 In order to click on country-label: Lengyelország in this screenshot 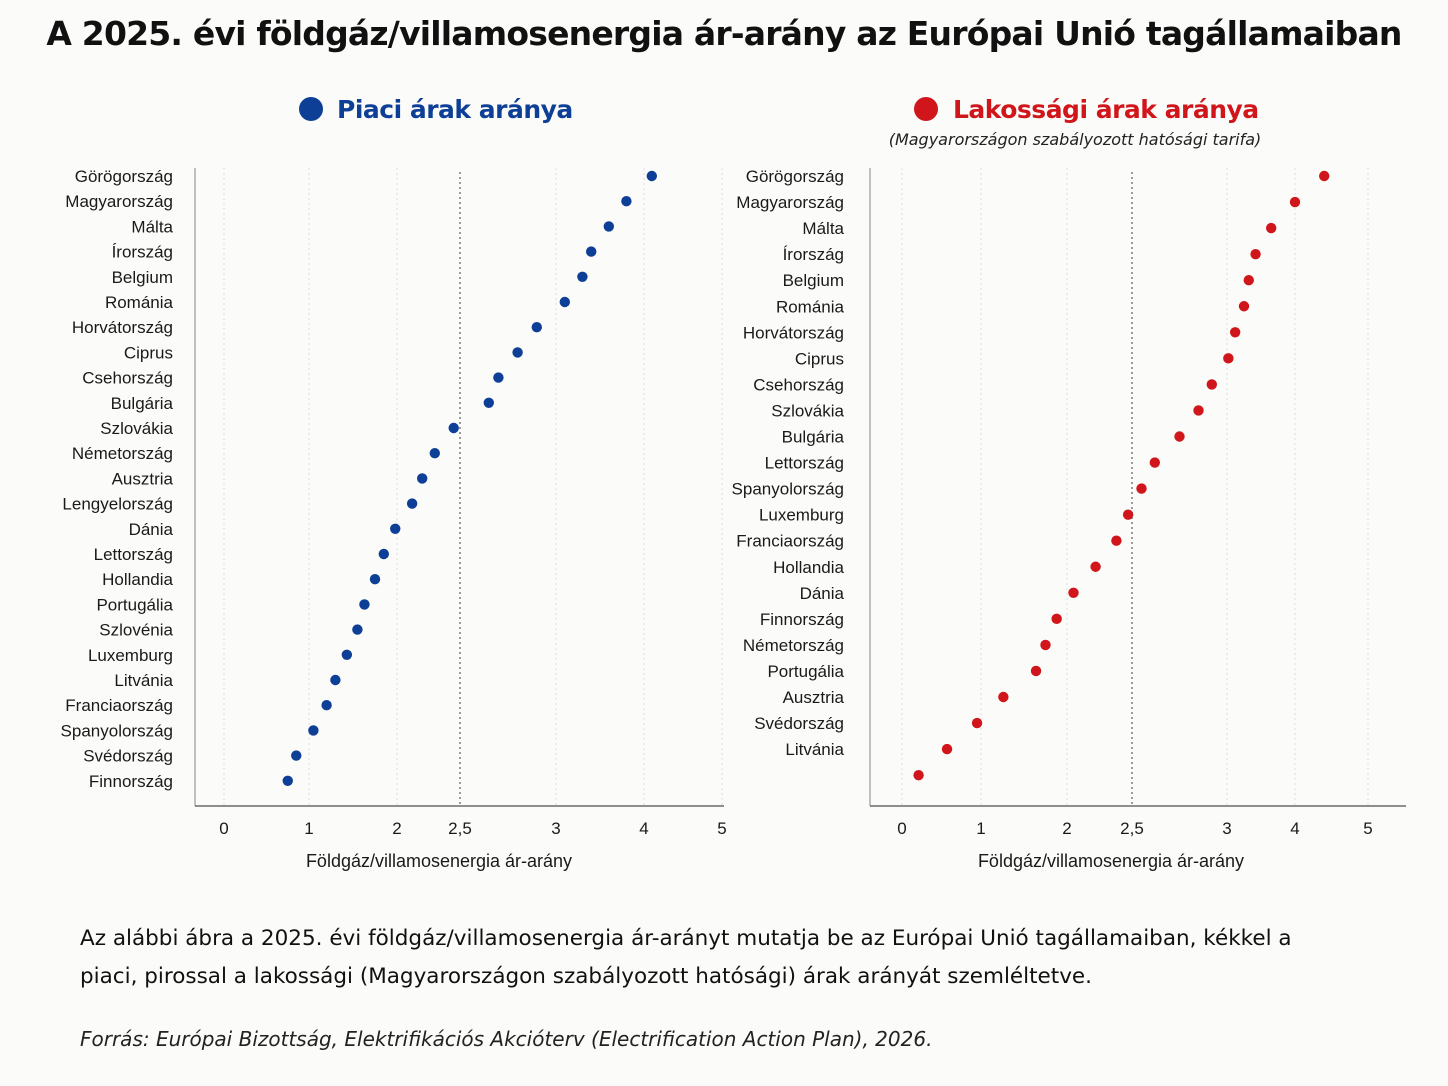, I will do `click(117, 504)`.